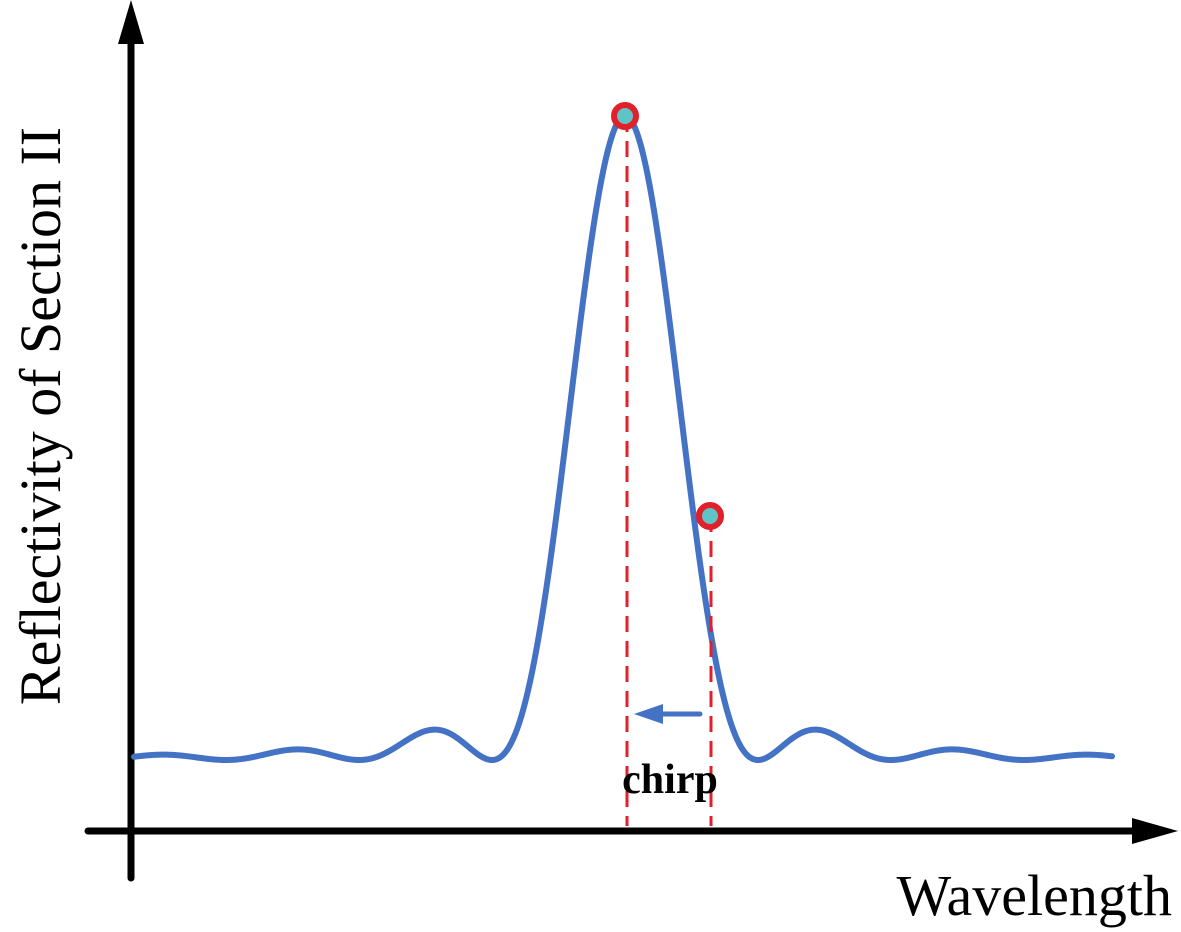  What do you see at coordinates (1155, 831) in the screenshot?
I see `x-axis-arrowhead` at bounding box center [1155, 831].